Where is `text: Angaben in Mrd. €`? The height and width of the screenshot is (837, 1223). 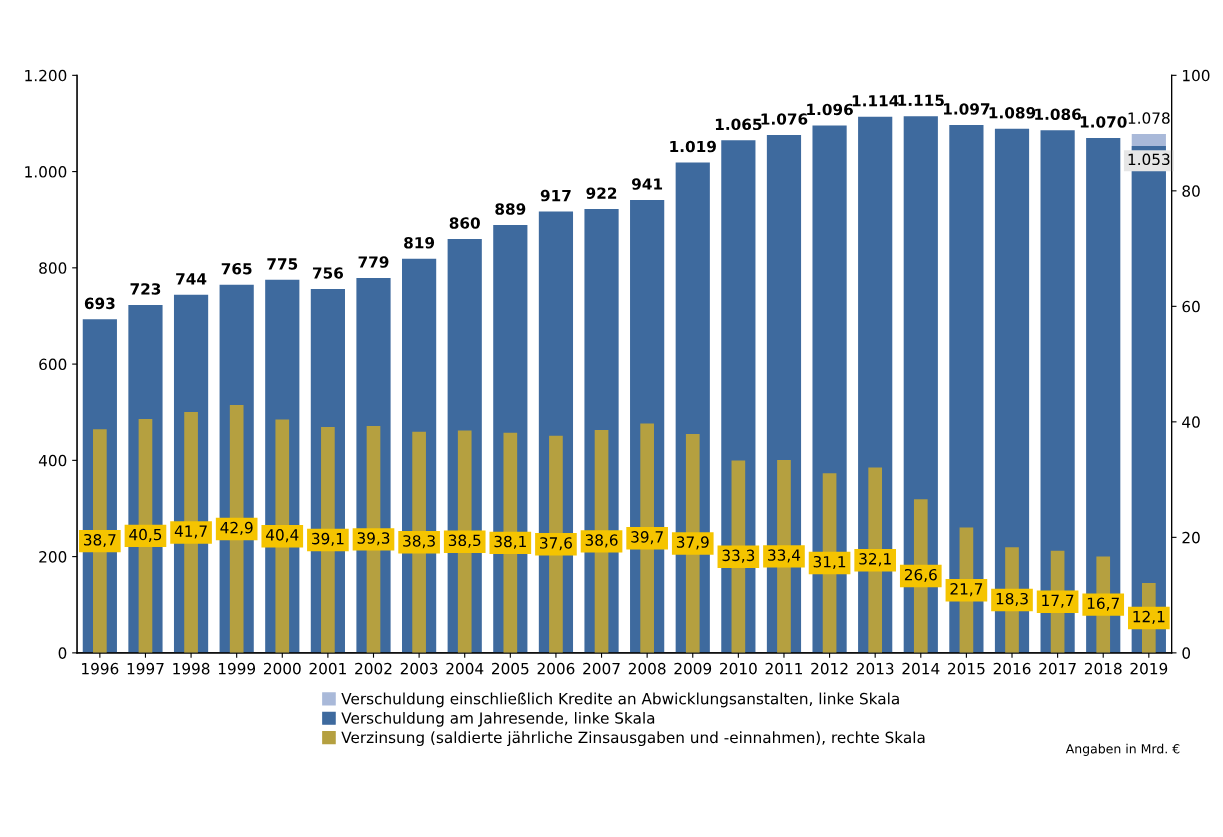
text: Angaben in Mrd. € is located at coordinates (1122, 749).